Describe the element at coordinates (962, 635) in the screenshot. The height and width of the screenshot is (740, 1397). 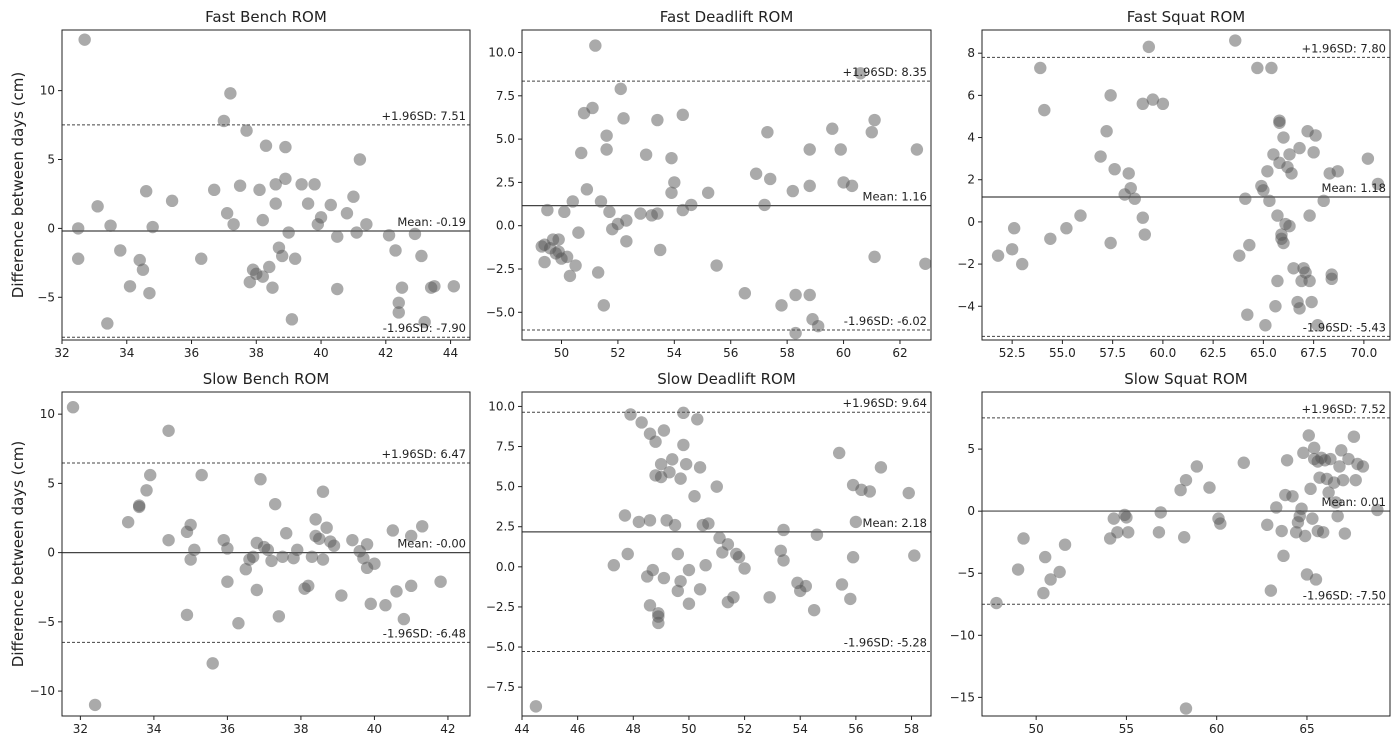
I see `y-tick-label: −10` at that location.